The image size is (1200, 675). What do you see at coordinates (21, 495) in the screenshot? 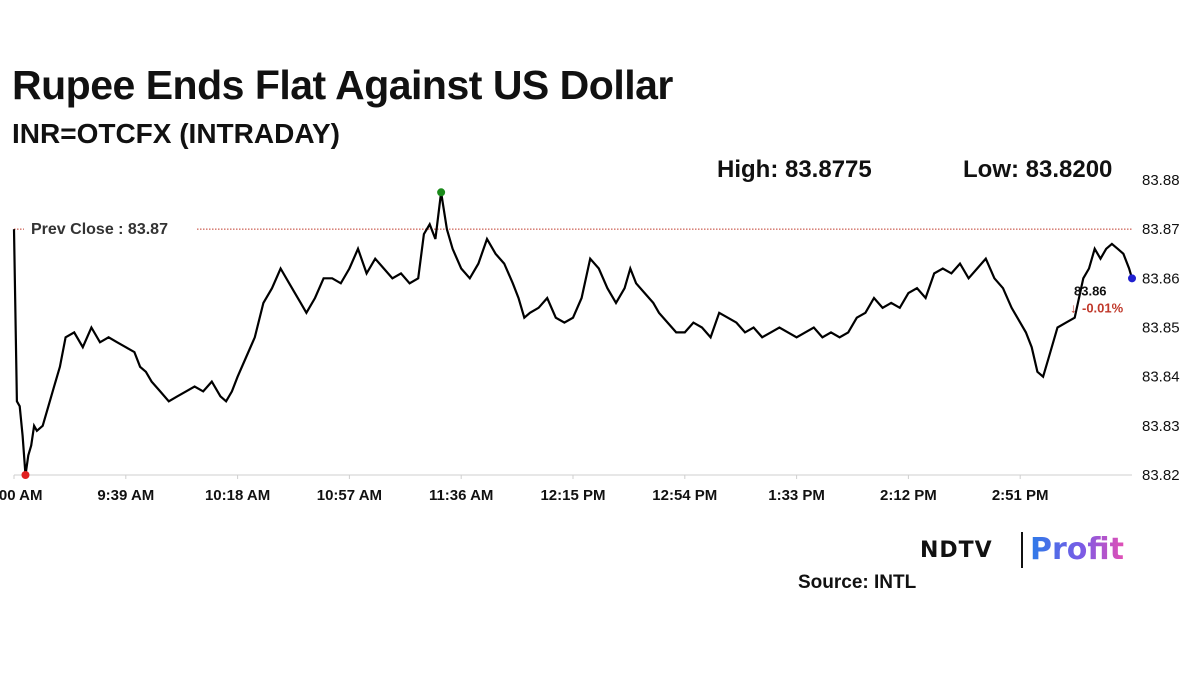
I see `x-tick-label: 9:00 AM` at bounding box center [21, 495].